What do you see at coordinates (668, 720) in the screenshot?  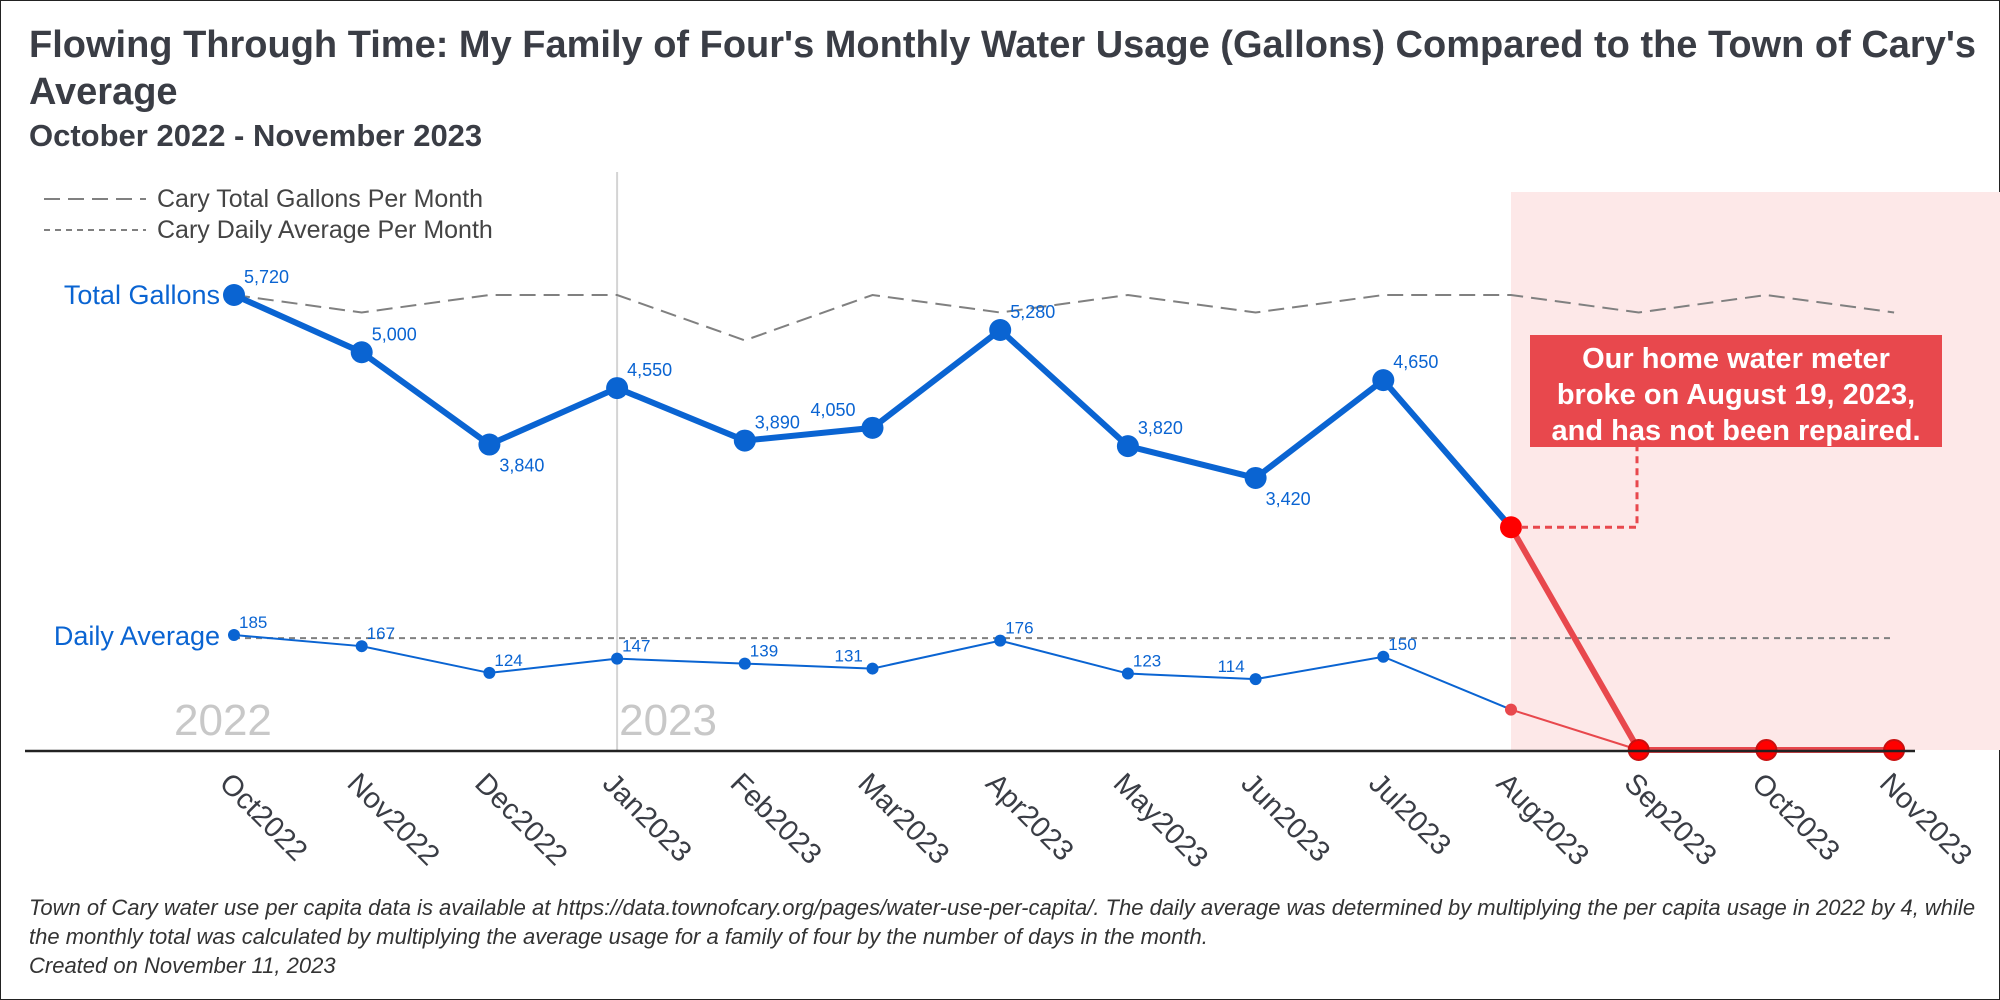 I see `year-label-2023: 2023` at bounding box center [668, 720].